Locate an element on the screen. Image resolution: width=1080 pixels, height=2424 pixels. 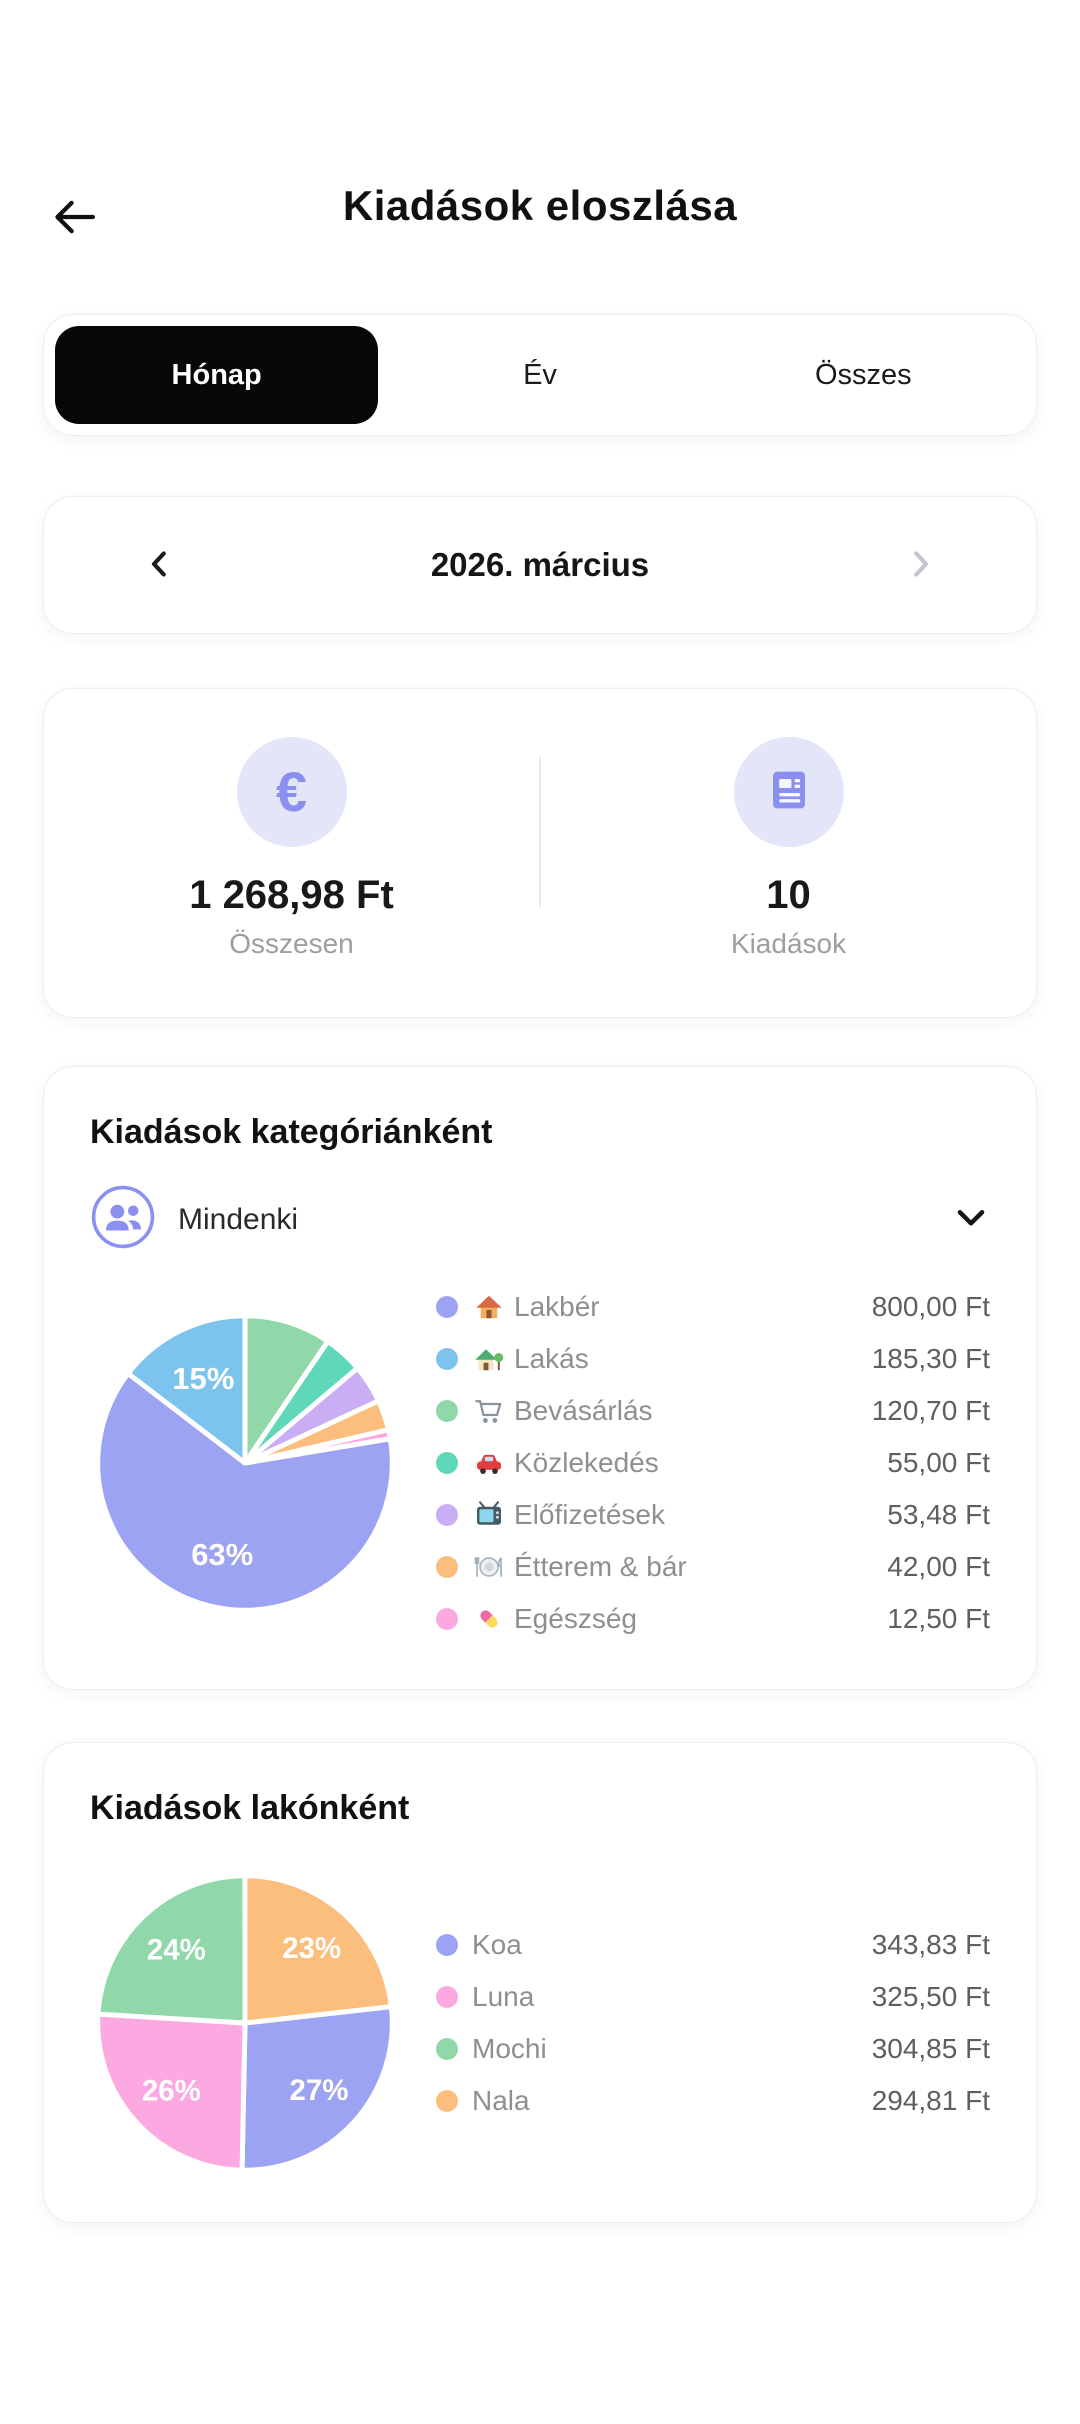
tab-ev: Év is located at coordinates (540, 374).